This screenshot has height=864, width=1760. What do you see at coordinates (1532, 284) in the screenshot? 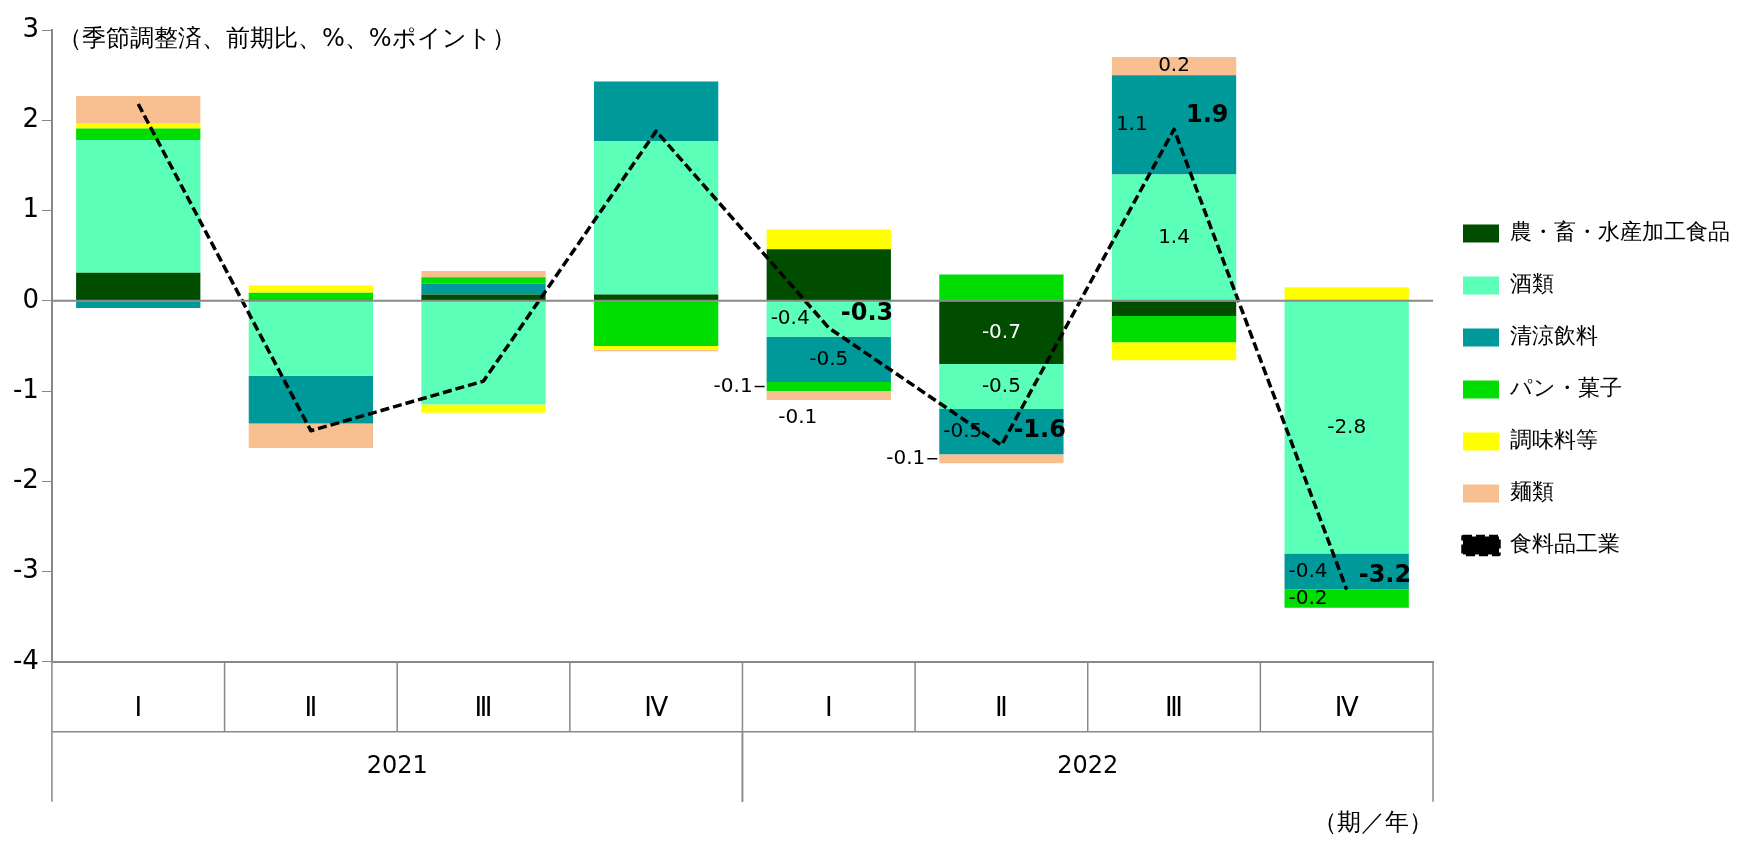
I see `legend-label: 酒類` at bounding box center [1532, 284].